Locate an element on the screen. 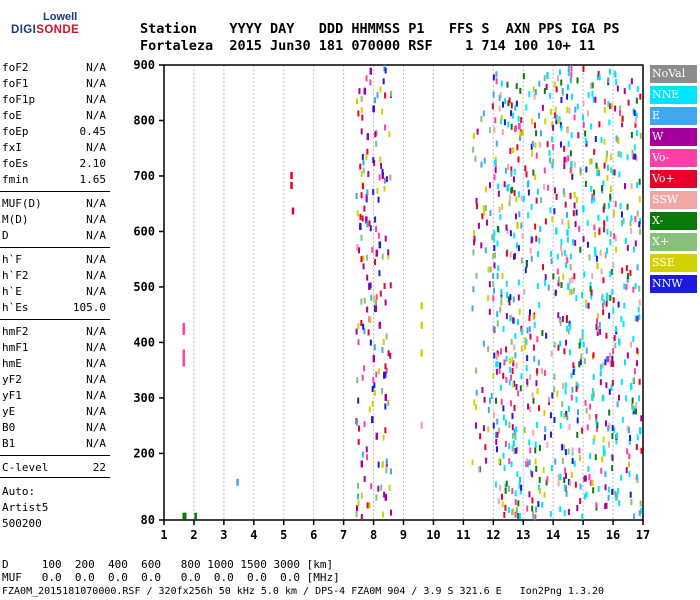 The image size is (700, 600). param-value: 105.0 is located at coordinates (89, 307).